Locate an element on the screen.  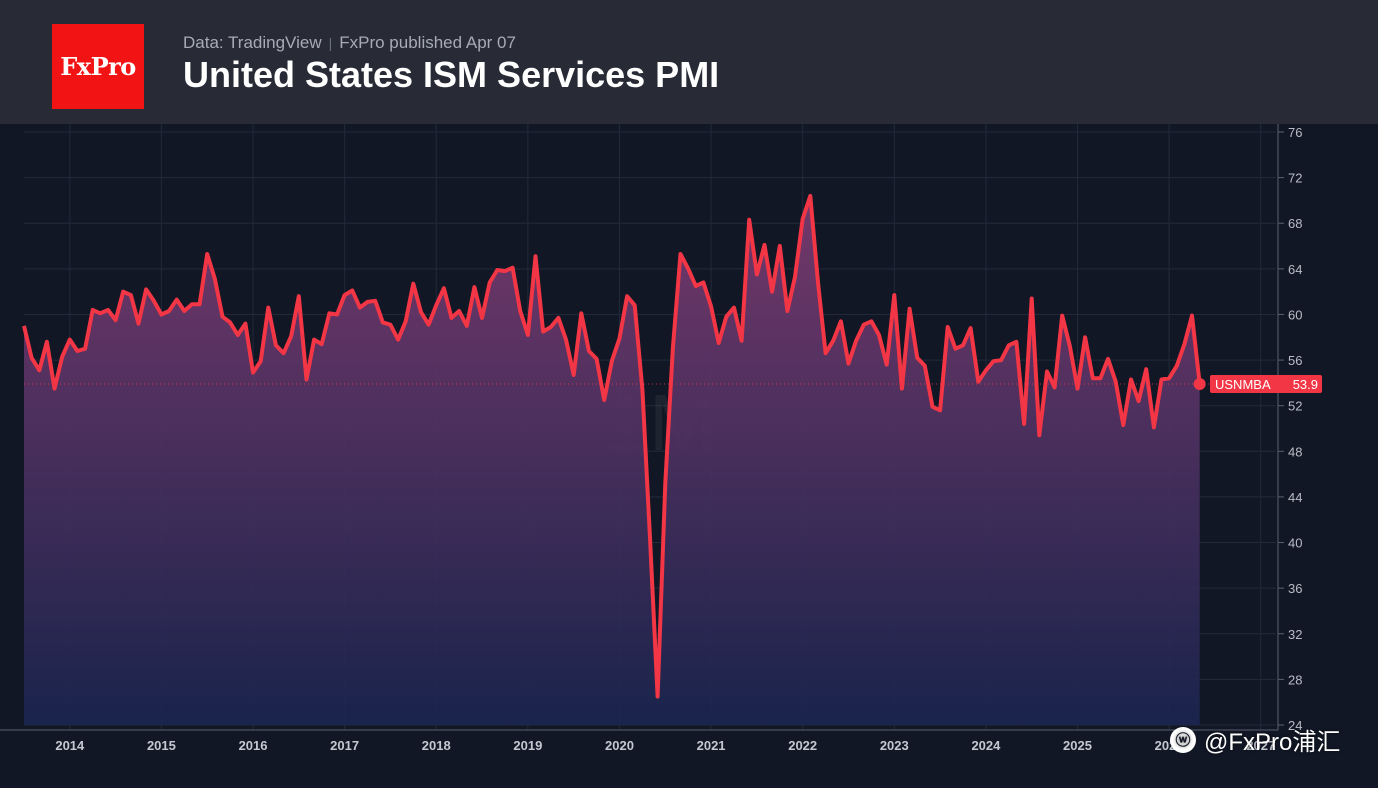
x-tick-label: 2027 is located at coordinates (1260, 745).